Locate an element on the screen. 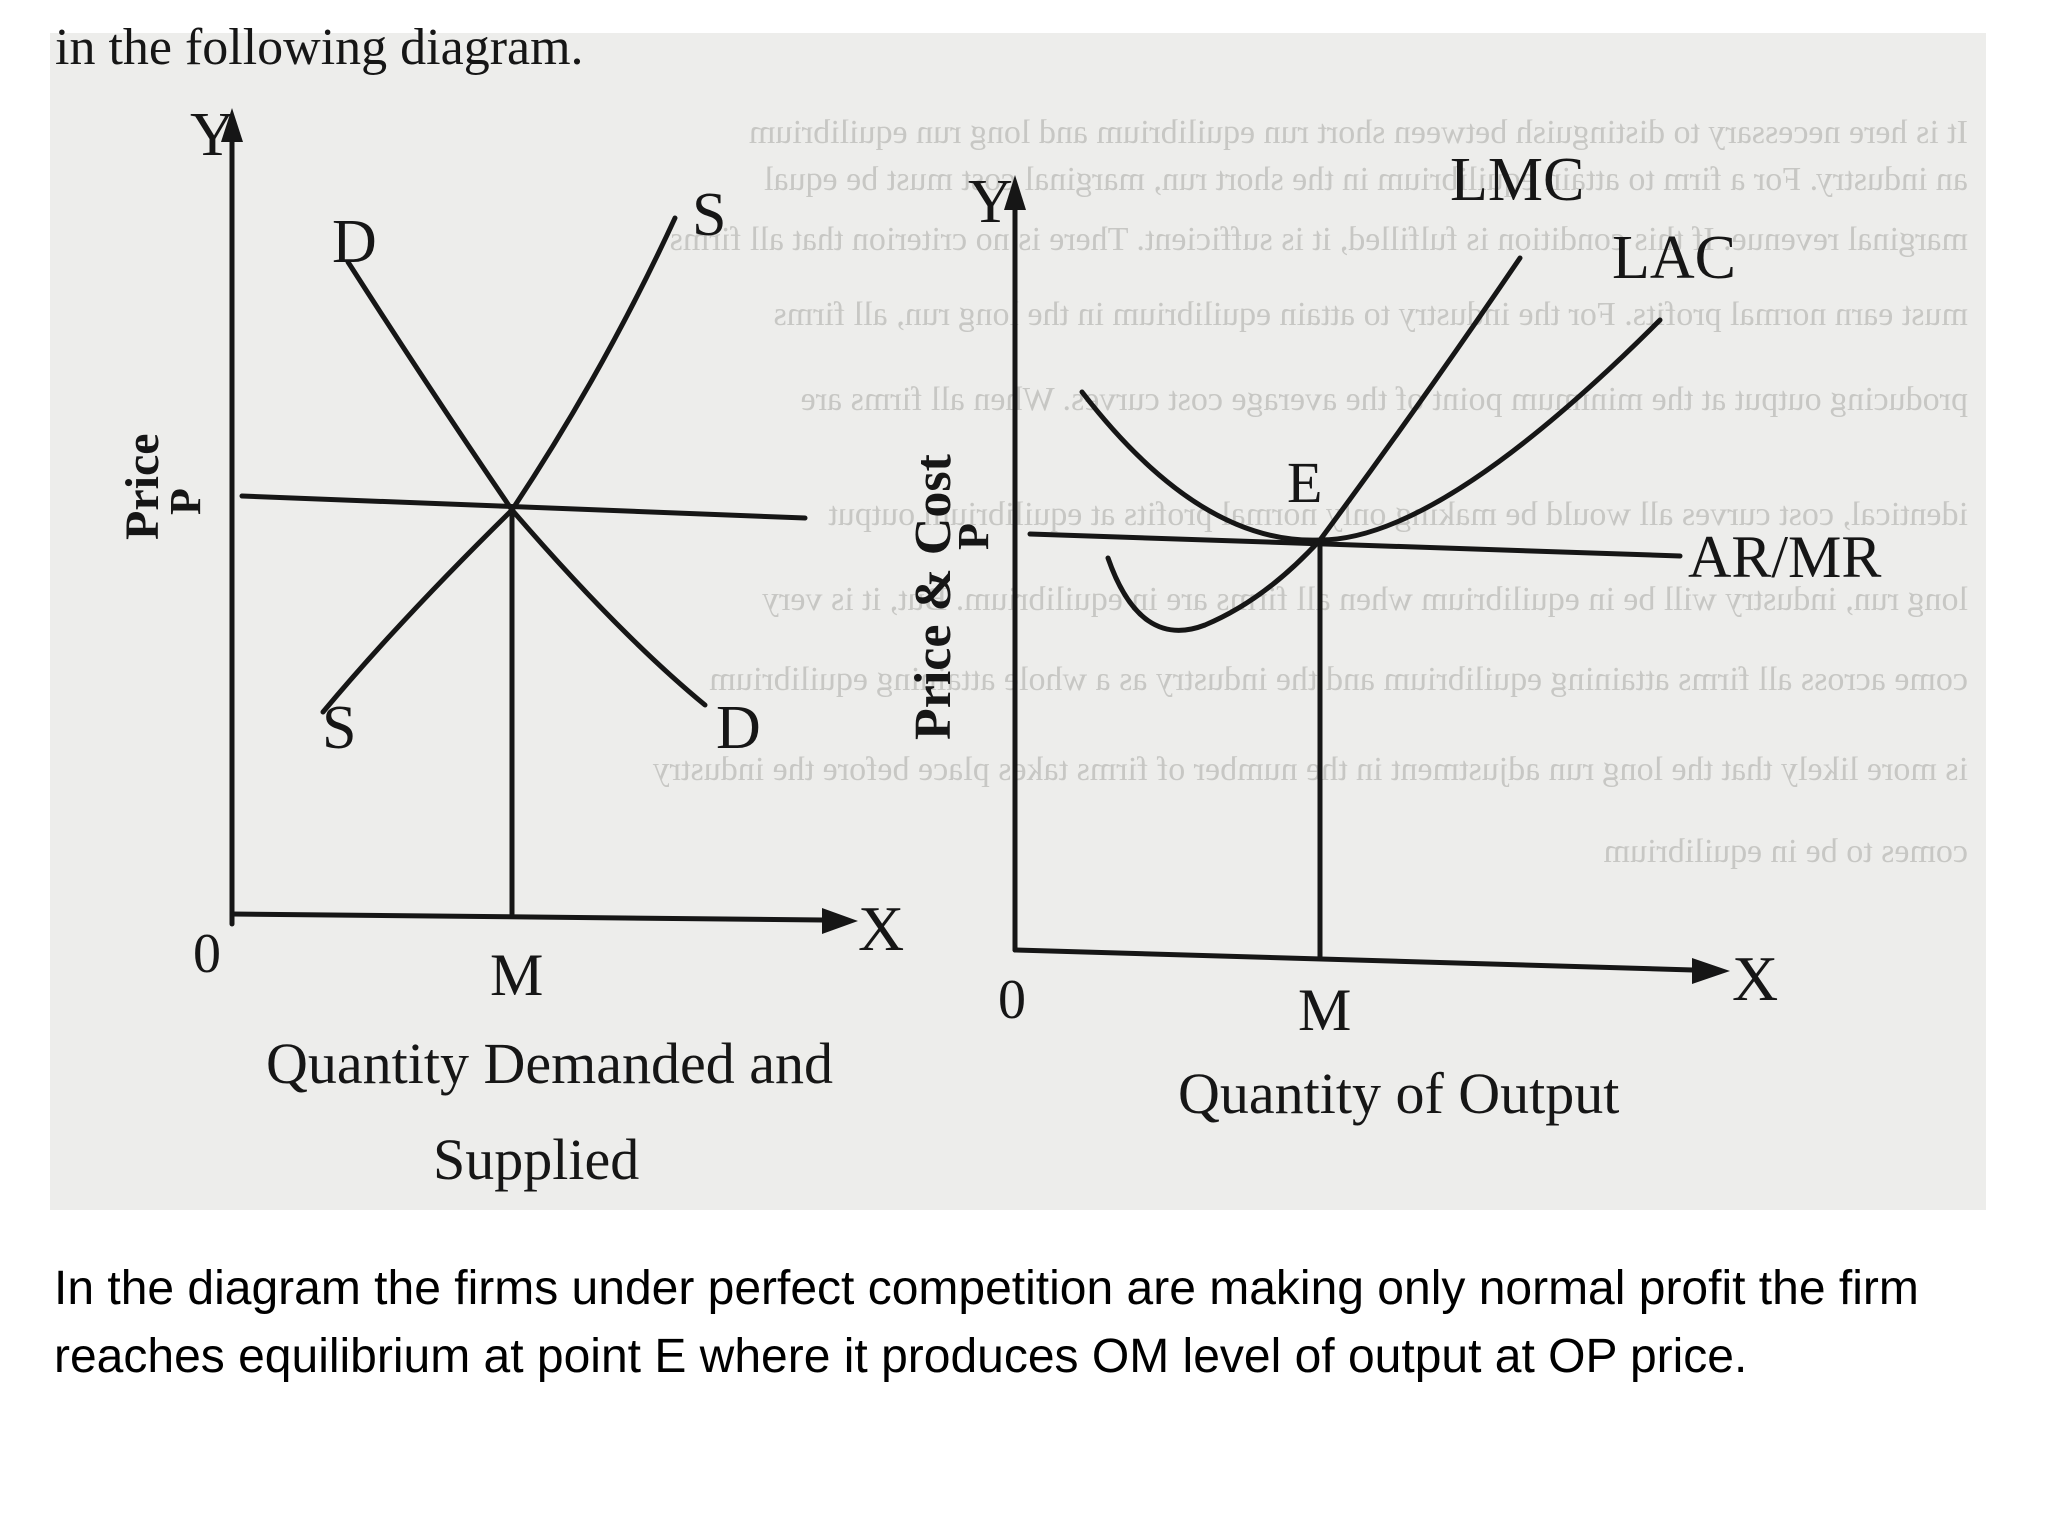  right-y-axis-label: Price & Cost is located at coordinates (933, 596).